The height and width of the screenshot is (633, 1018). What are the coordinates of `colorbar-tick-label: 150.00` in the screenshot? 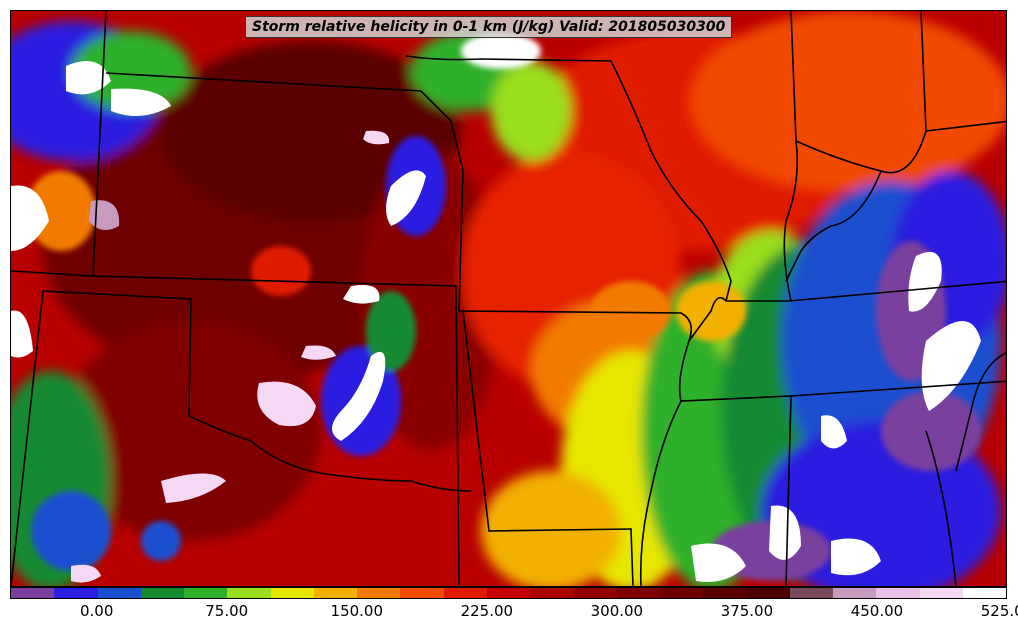 It's located at (357, 611).